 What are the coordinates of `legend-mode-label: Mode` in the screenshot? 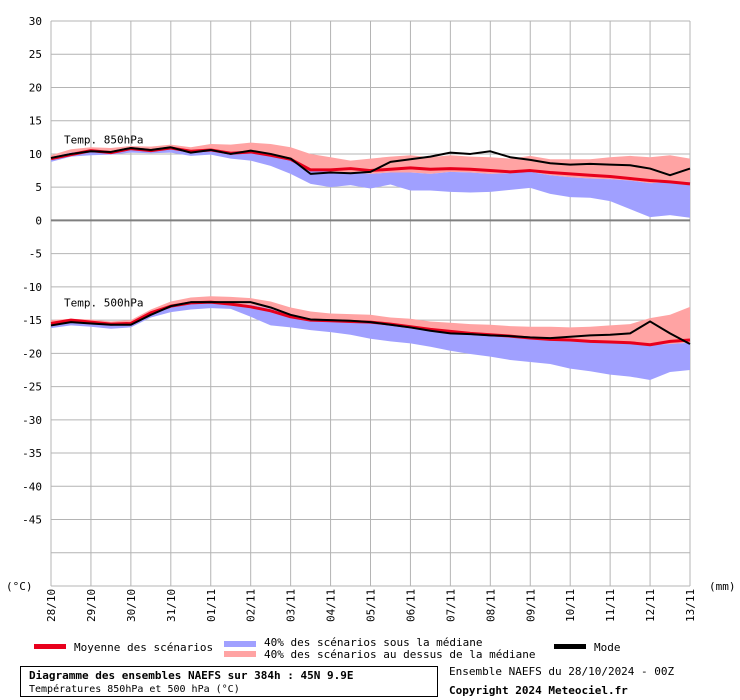 It's located at (607, 647).